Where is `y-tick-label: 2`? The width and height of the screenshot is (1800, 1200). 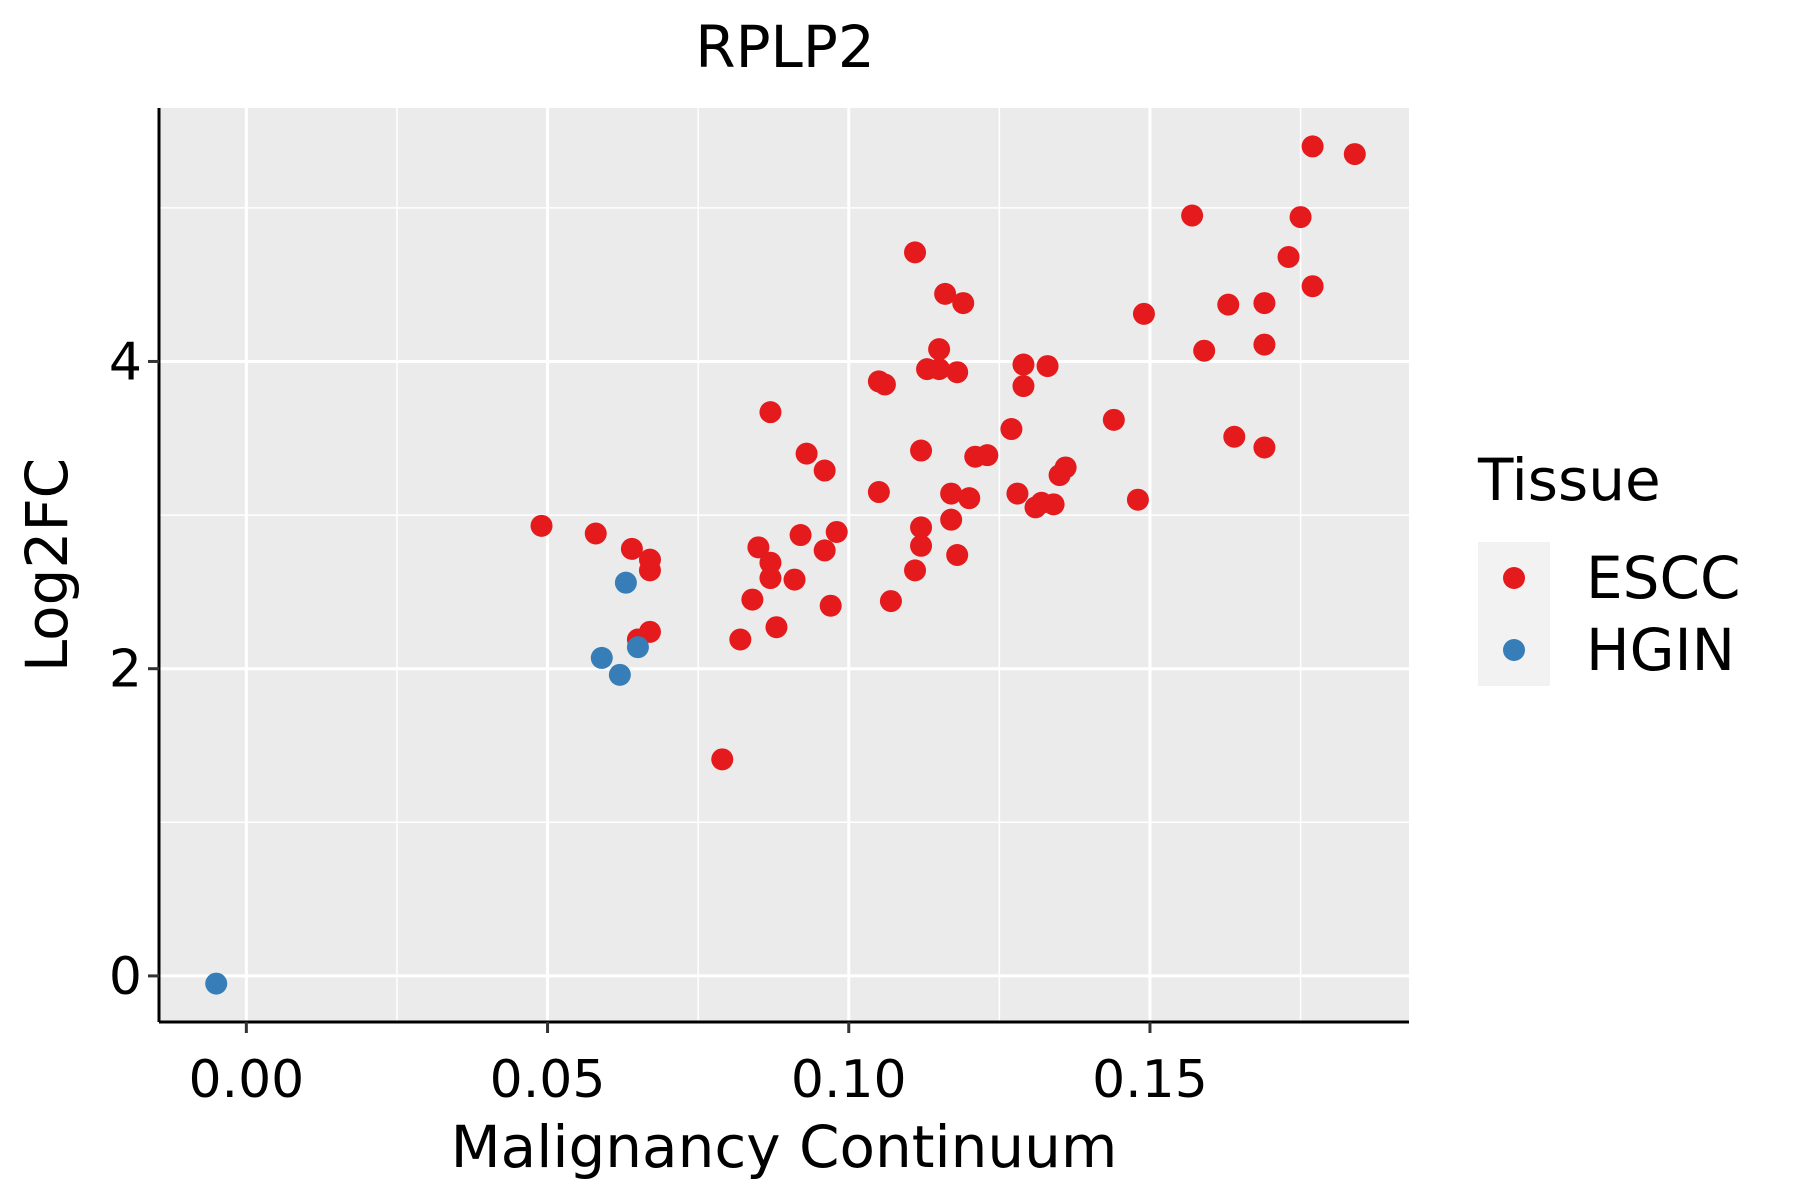
y-tick-label: 2 is located at coordinates (125, 670).